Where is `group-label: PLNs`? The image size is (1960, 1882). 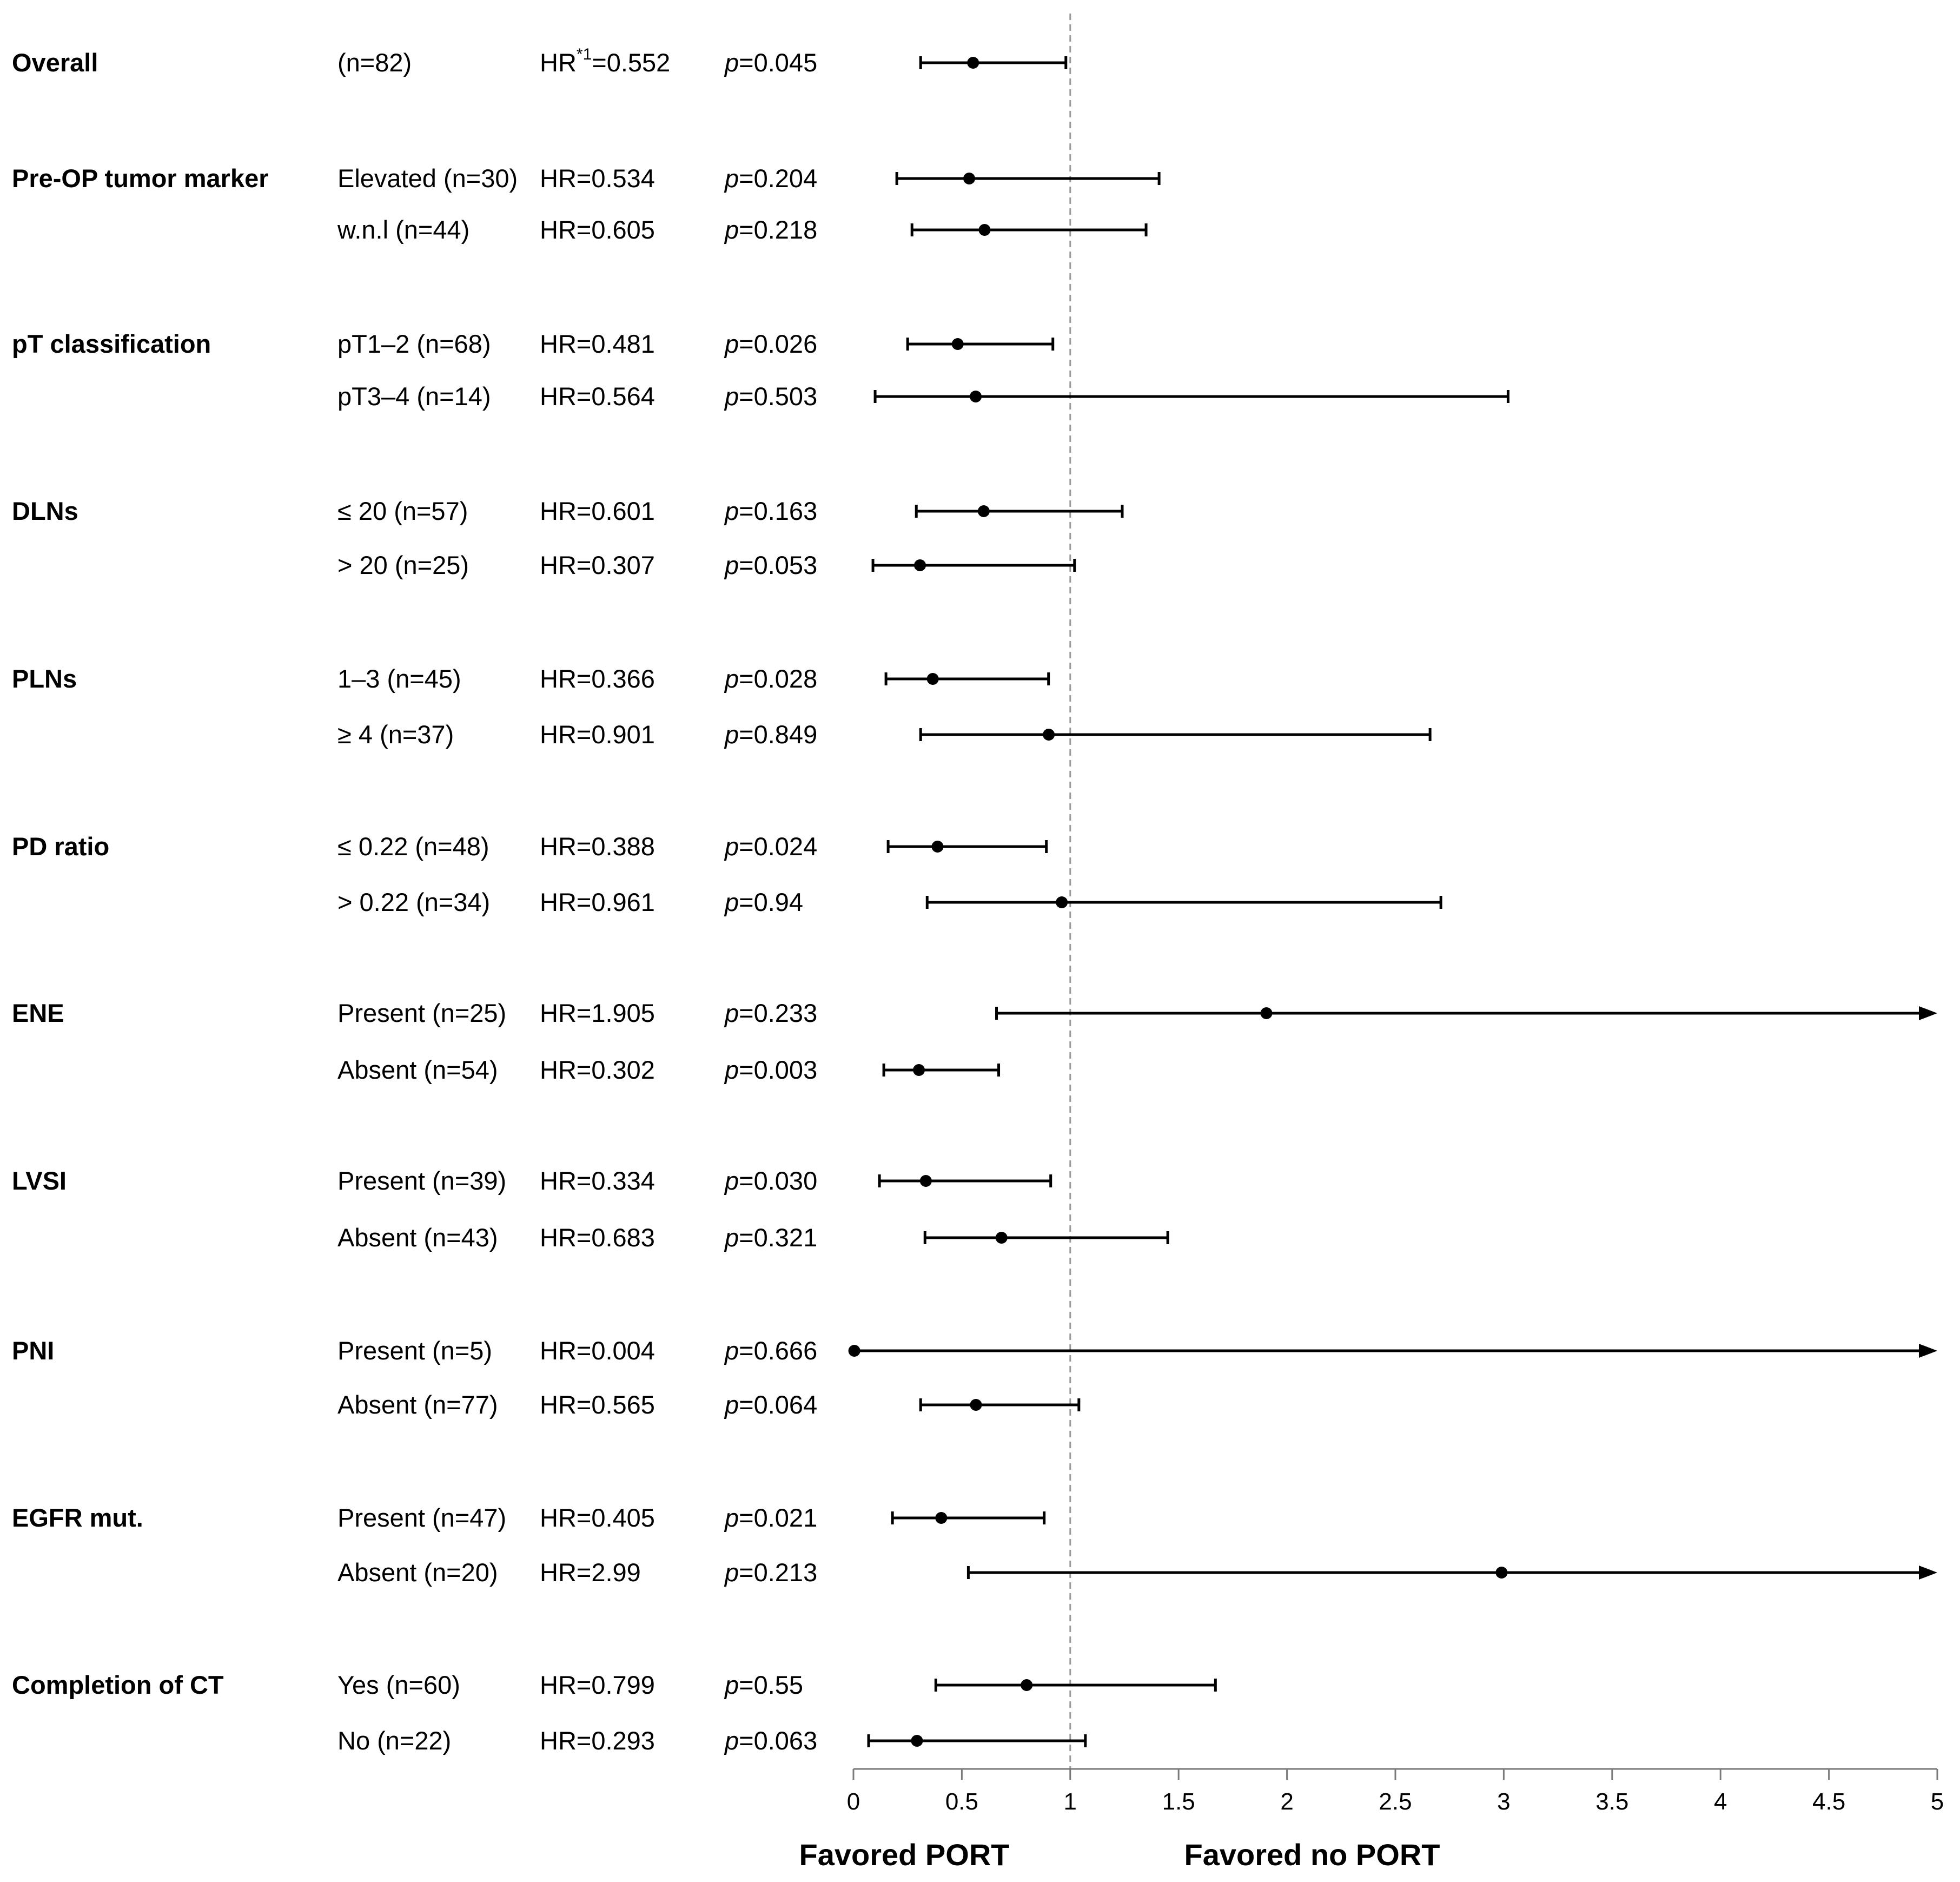
group-label: PLNs is located at coordinates (44, 678).